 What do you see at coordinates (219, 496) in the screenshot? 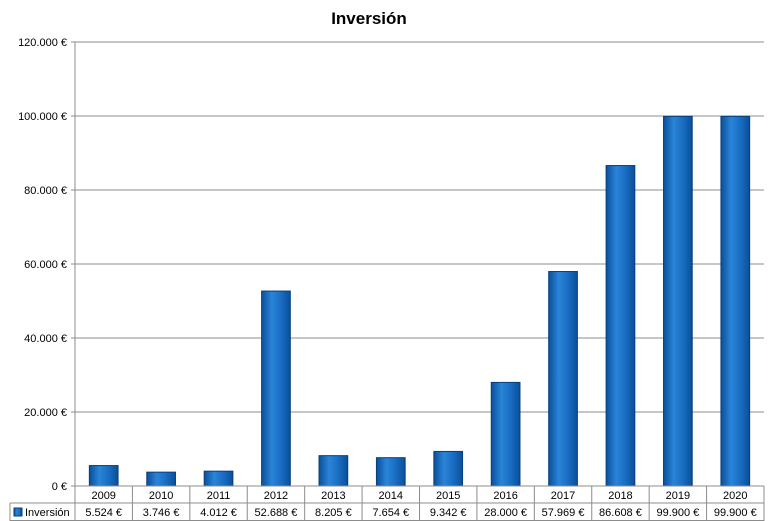
I see `x-category-label: 2011` at bounding box center [219, 496].